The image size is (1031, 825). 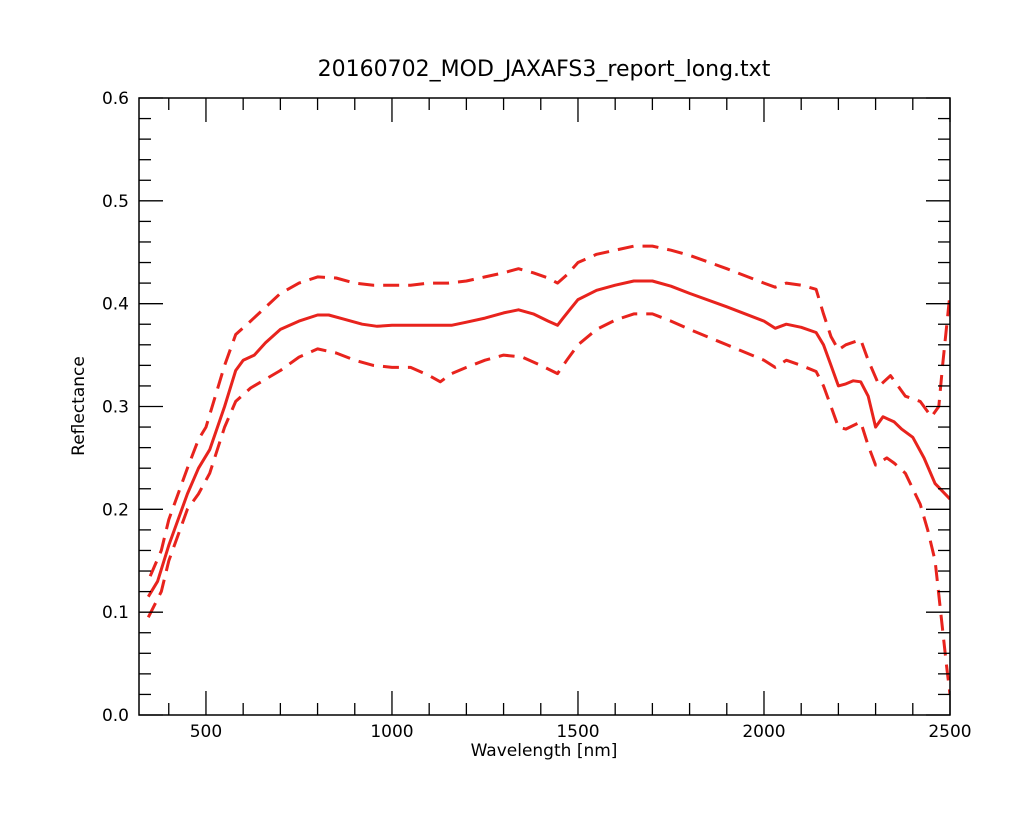 What do you see at coordinates (115, 99) in the screenshot?
I see `y-tick-label: 0.6` at bounding box center [115, 99].